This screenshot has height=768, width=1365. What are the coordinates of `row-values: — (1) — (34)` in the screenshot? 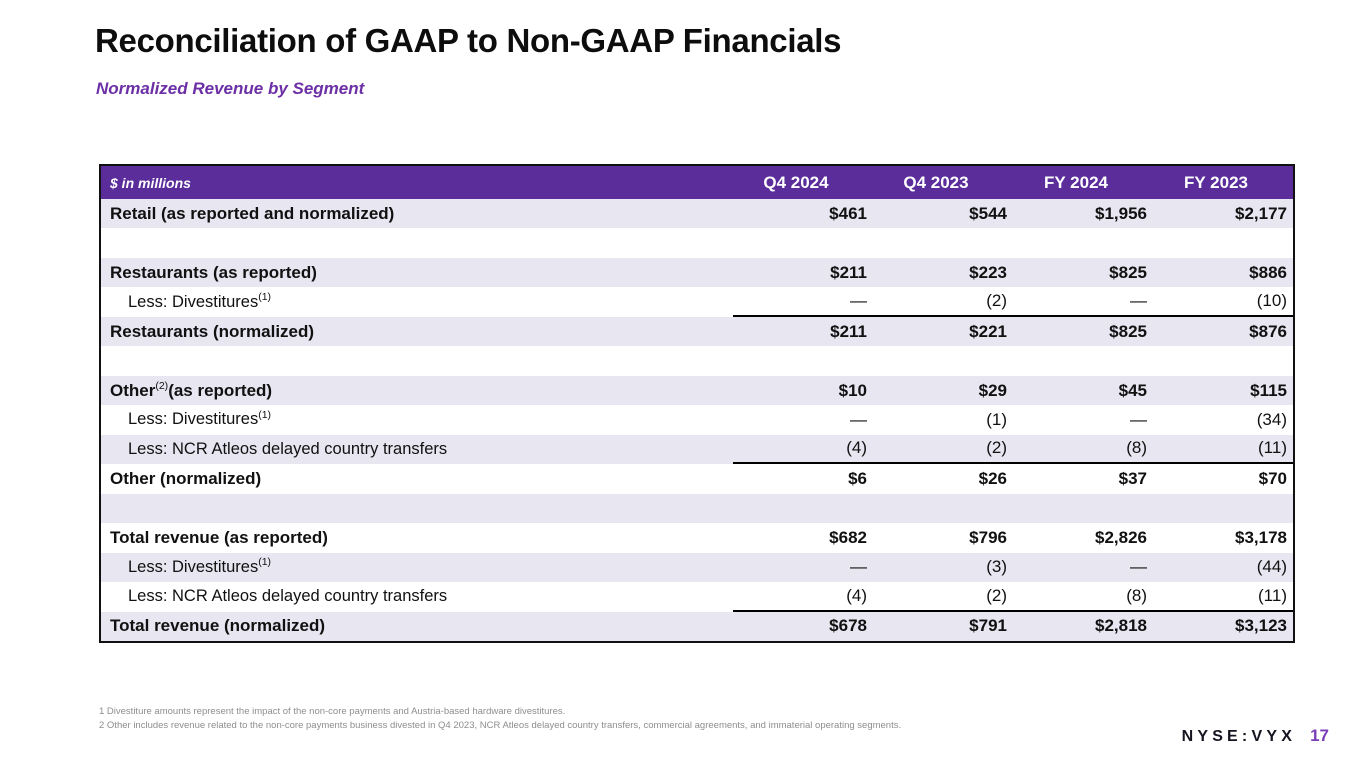 It's located at (1013, 419).